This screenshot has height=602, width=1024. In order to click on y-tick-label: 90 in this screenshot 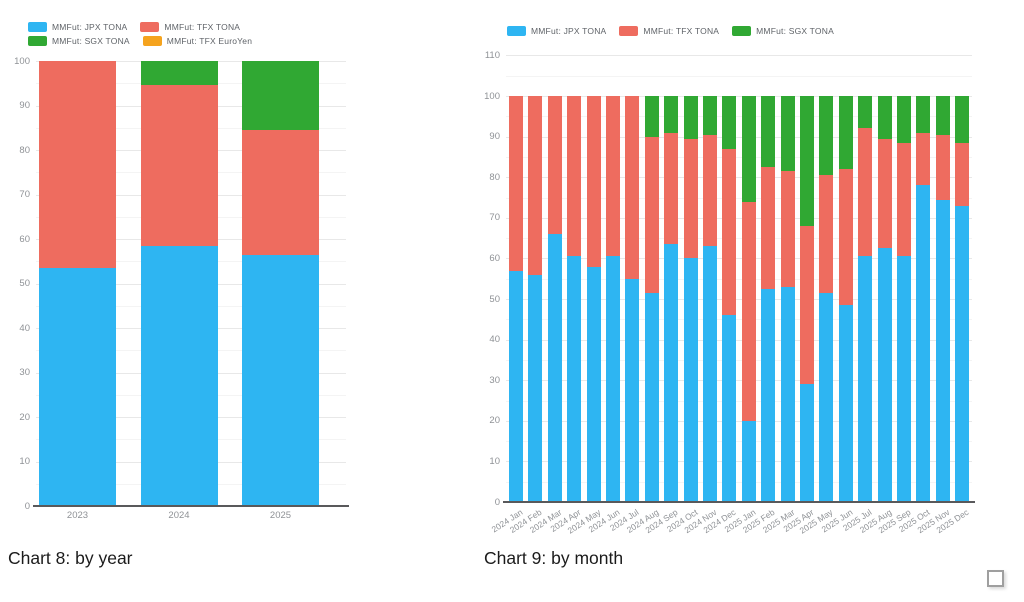, I will do `click(494, 137)`.